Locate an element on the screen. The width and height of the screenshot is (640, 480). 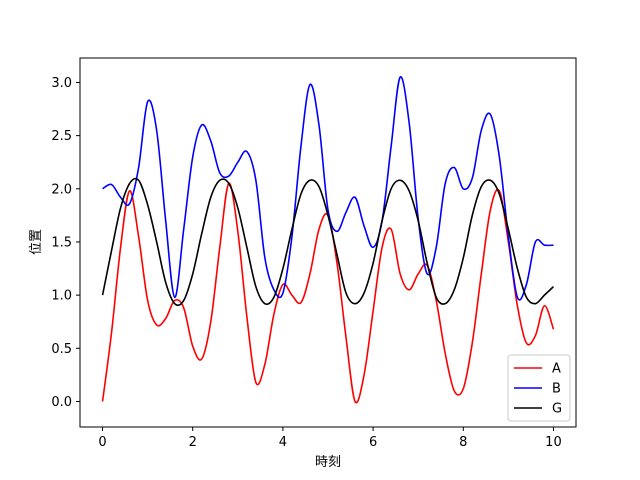
x-tick-label: 8 is located at coordinates (463, 442).